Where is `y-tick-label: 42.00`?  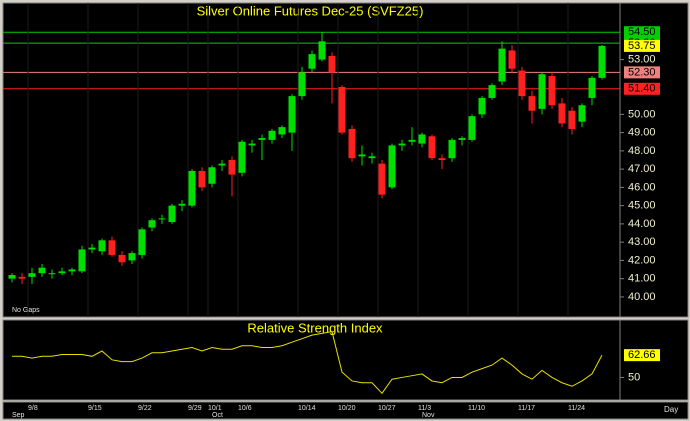
y-tick-label: 42.00 is located at coordinates (642, 260).